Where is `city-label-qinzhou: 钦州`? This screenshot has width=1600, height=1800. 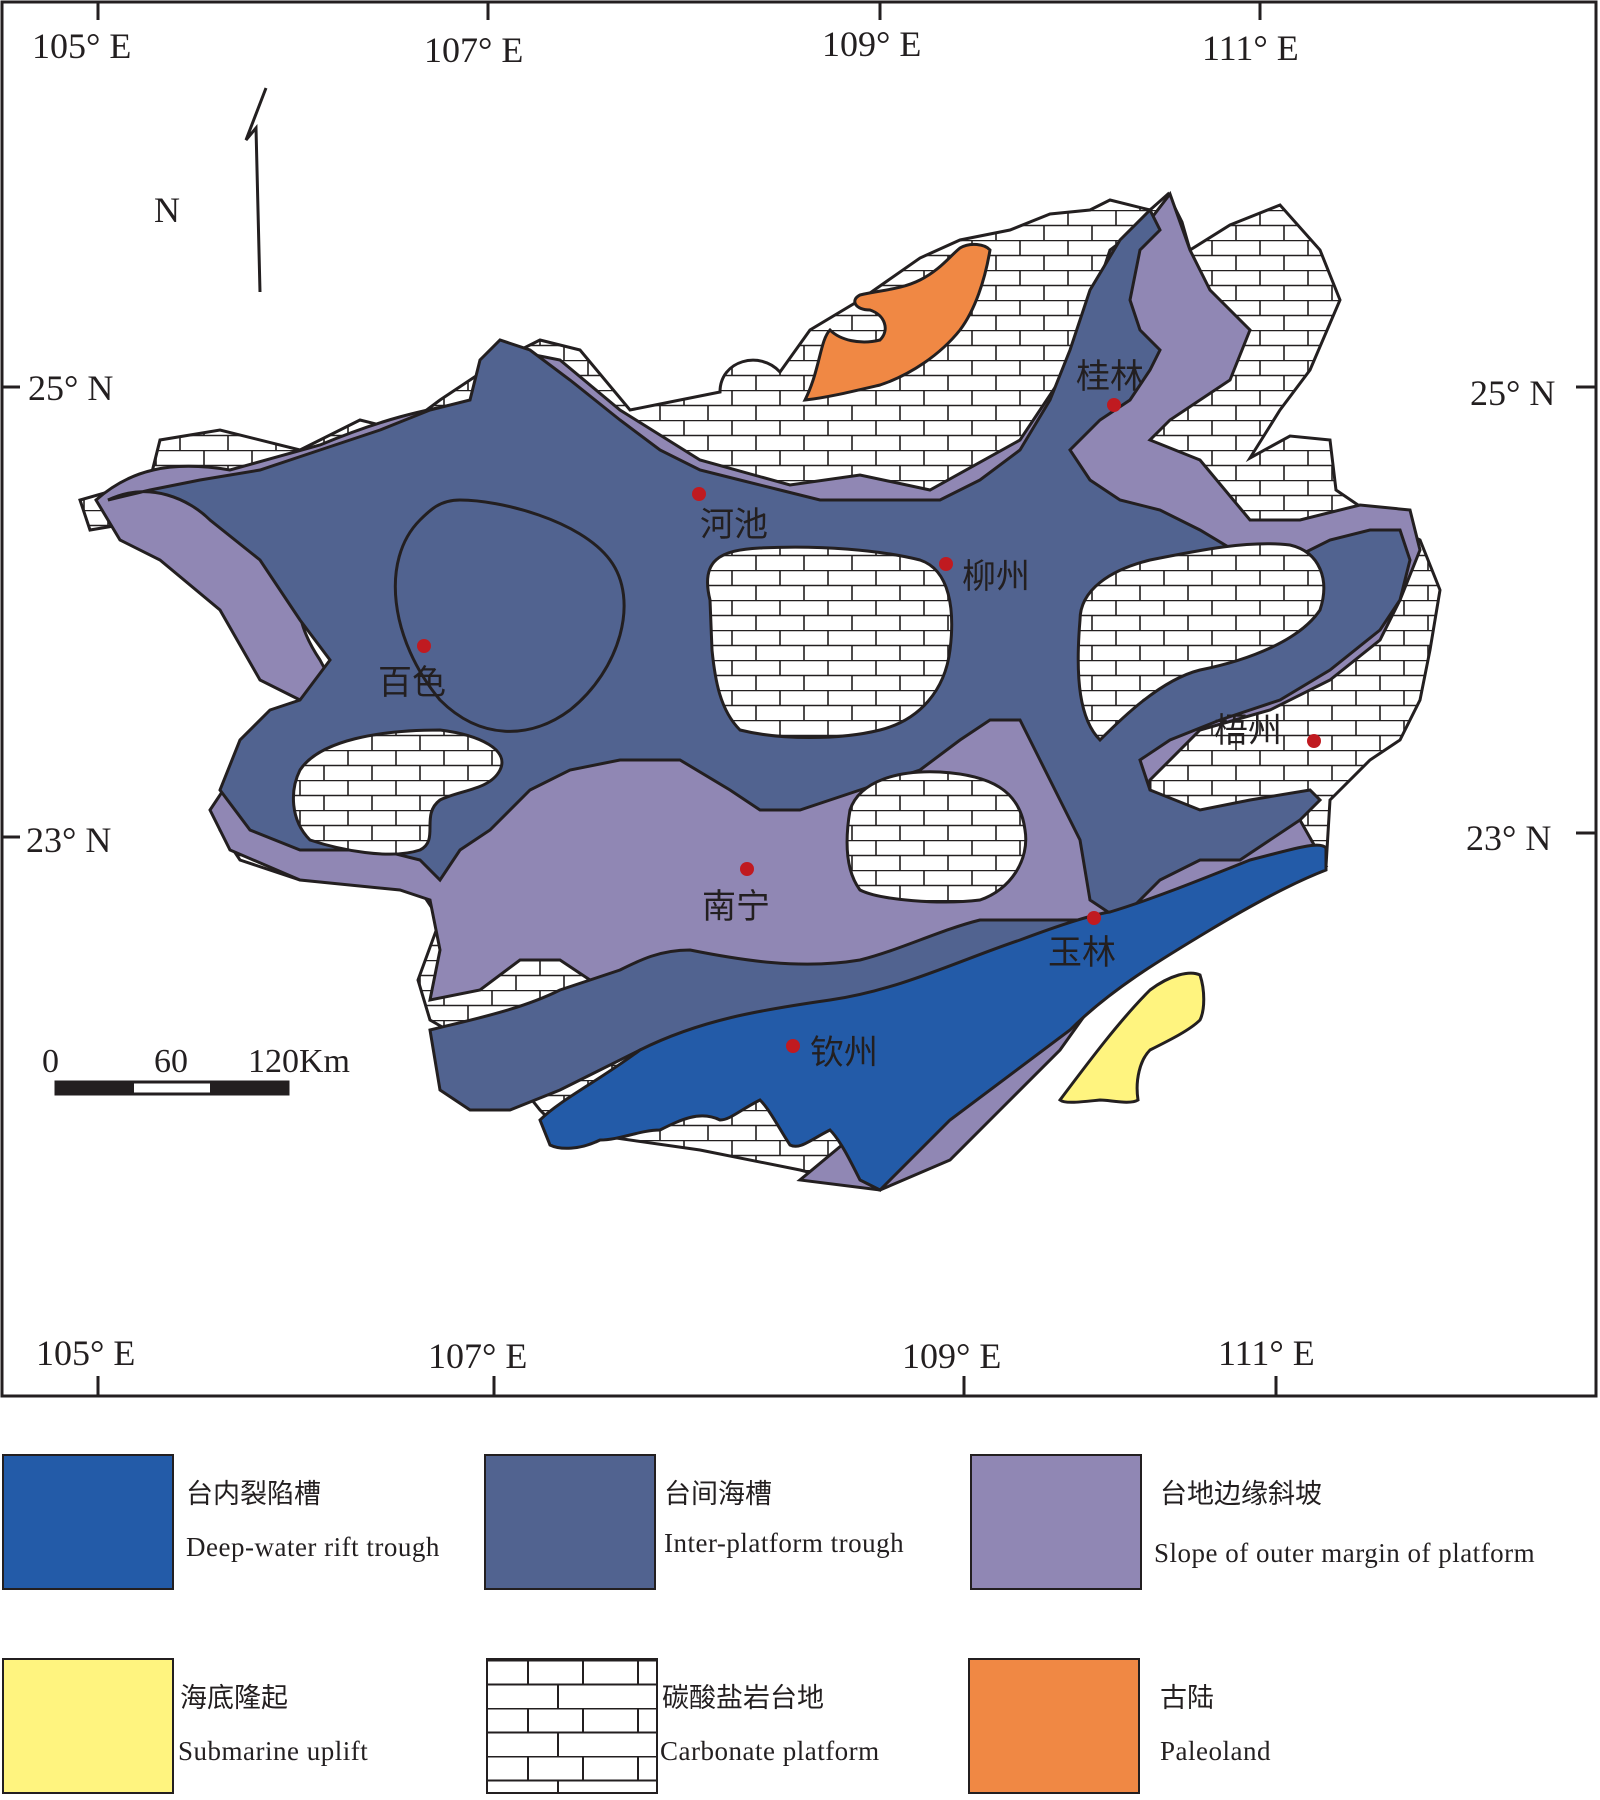 city-label-qinzhou: 钦州 is located at coordinates (844, 1053).